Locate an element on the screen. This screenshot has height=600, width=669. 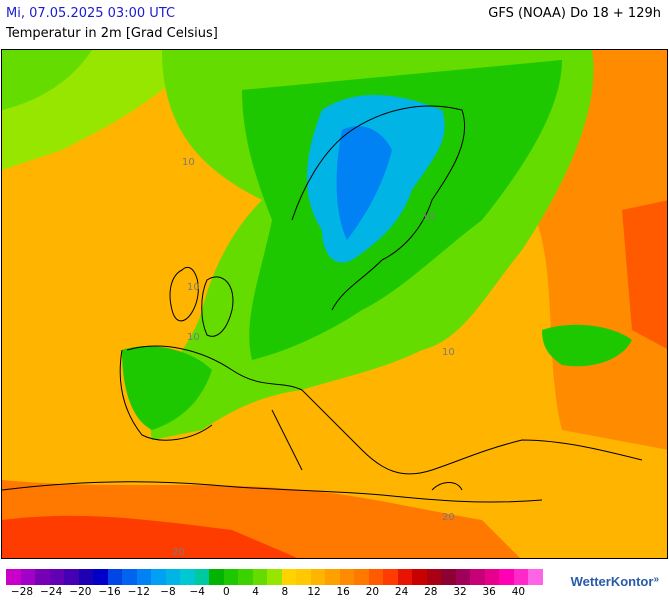
legend-tick-label: −16 is located at coordinates (109, 592).